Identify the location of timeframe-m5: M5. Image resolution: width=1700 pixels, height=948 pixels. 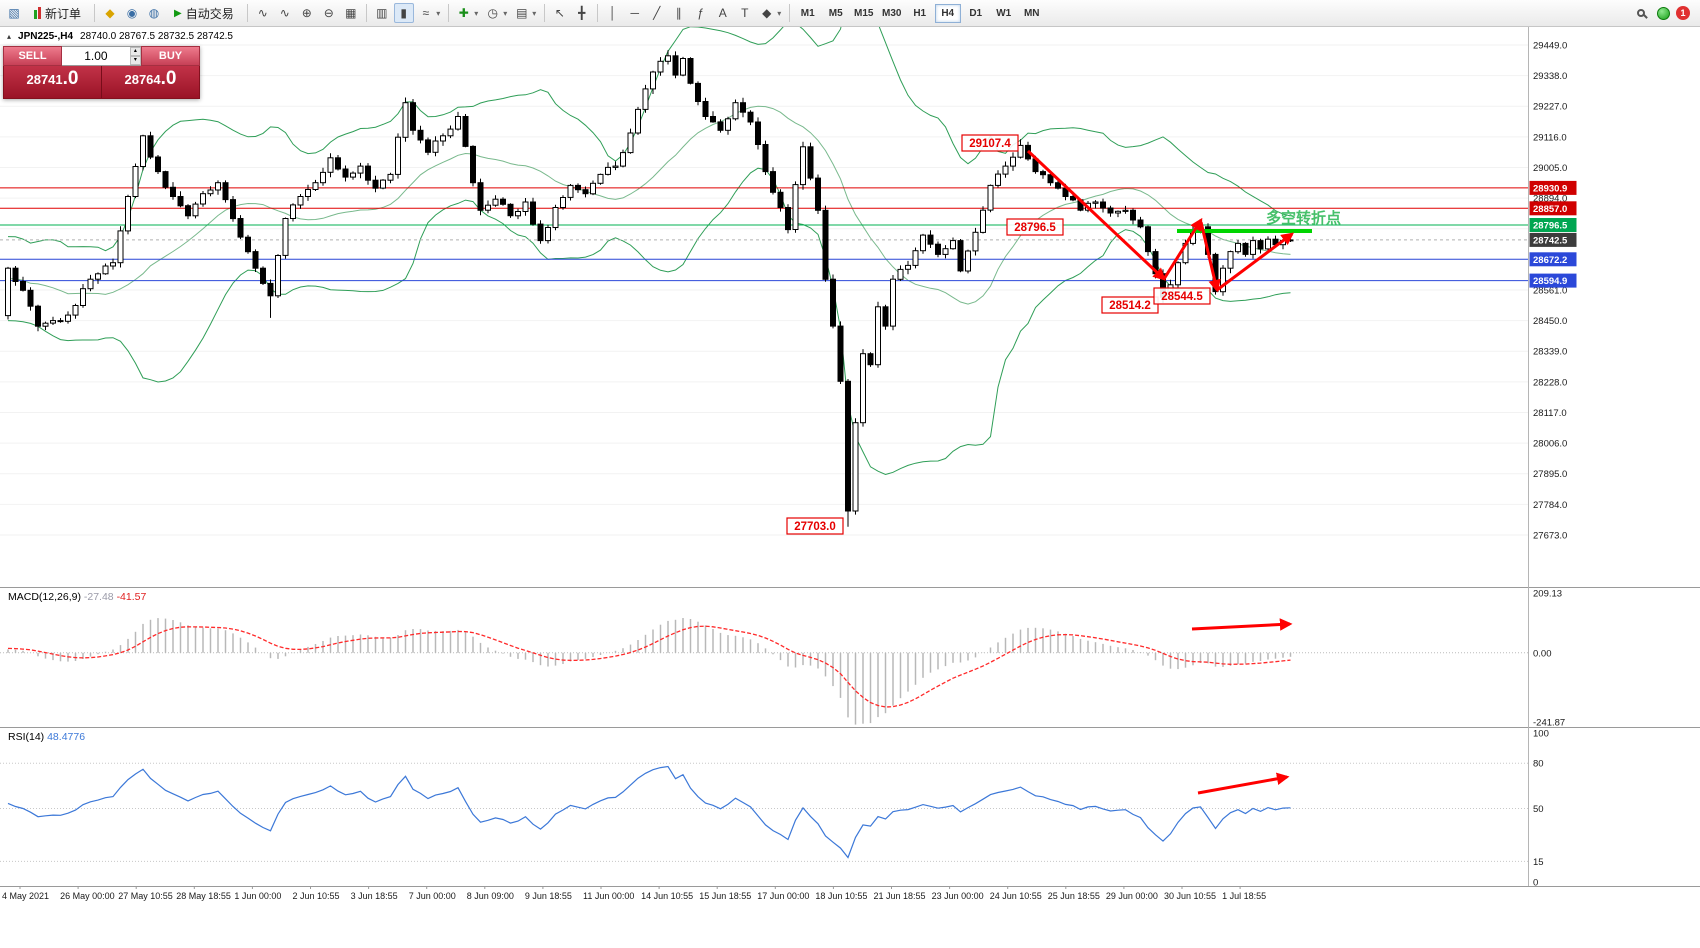
(836, 13).